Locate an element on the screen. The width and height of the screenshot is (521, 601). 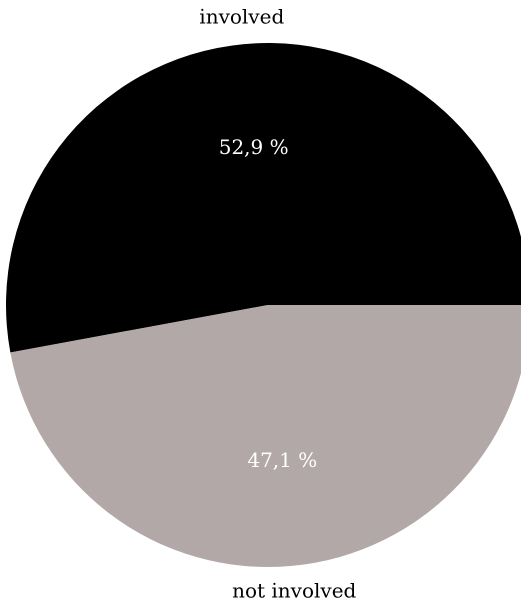
pie-category-label: involved is located at coordinates (241, 16).